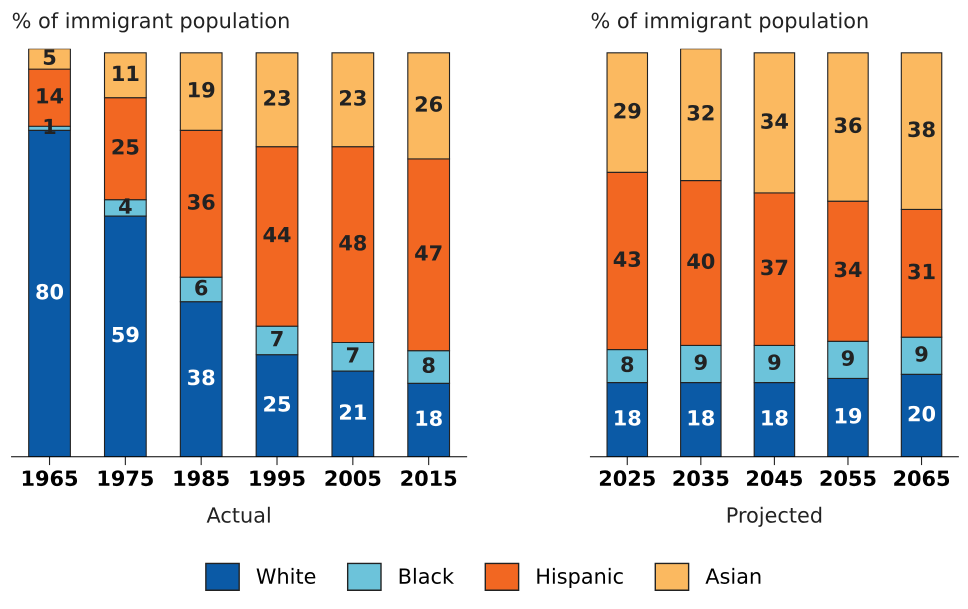 The width and height of the screenshot is (968, 609). Describe the element at coordinates (50, 126) in the screenshot. I see `data-label: 1` at that location.